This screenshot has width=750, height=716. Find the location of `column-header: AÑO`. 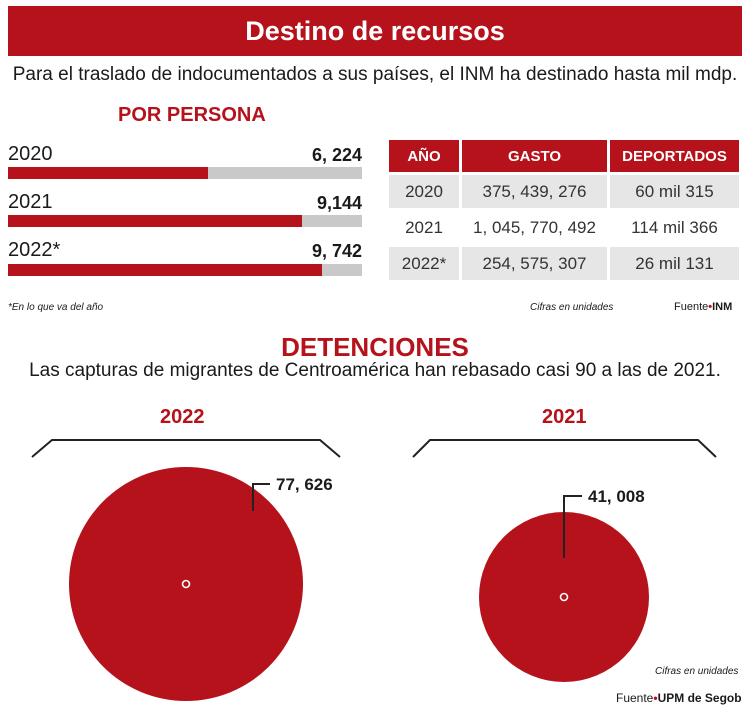

column-header: AÑO is located at coordinates (424, 156).